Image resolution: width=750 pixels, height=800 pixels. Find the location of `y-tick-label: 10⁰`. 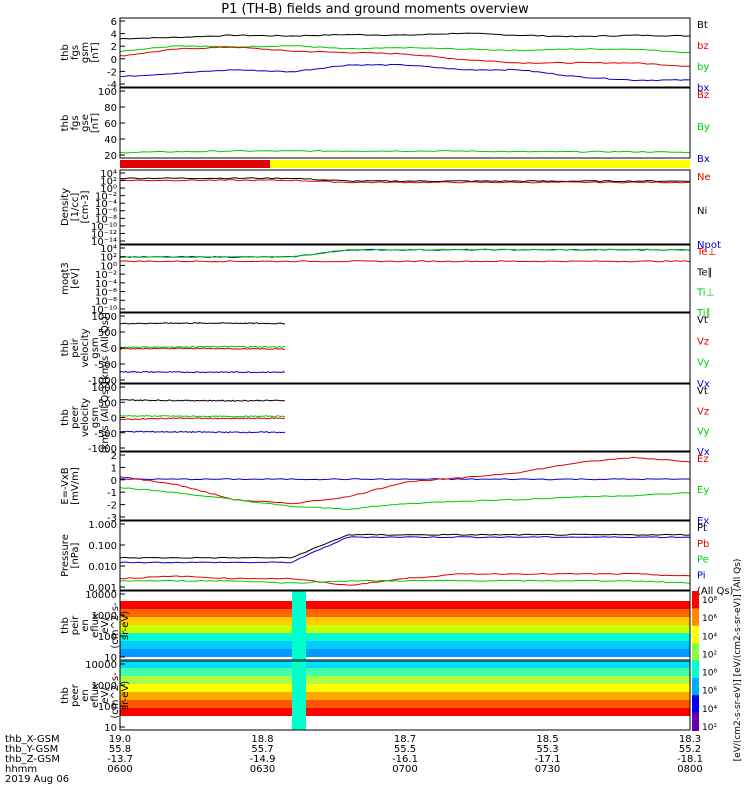

y-tick-label: 10⁰ is located at coordinates (108, 189).